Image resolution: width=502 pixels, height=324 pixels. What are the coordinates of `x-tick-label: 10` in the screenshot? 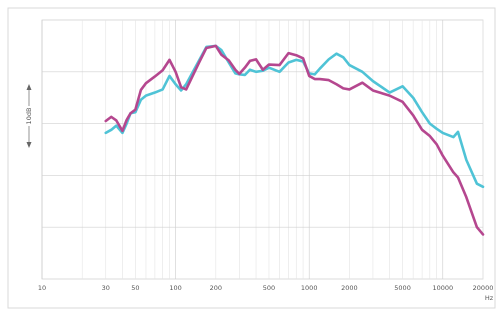 It's located at (42, 288).